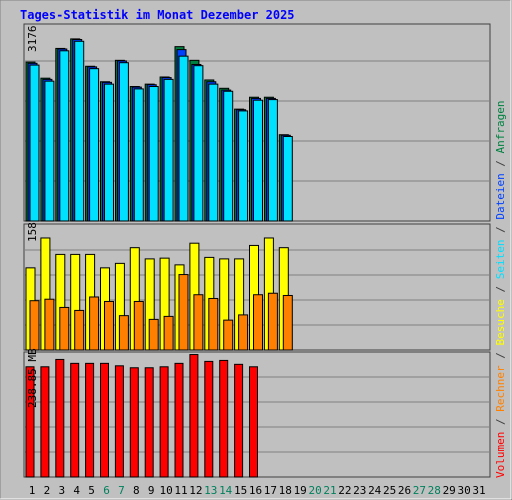 The width and height of the screenshot is (512, 500). I want to click on legend-anfragen: Anfragen, so click(500, 126).